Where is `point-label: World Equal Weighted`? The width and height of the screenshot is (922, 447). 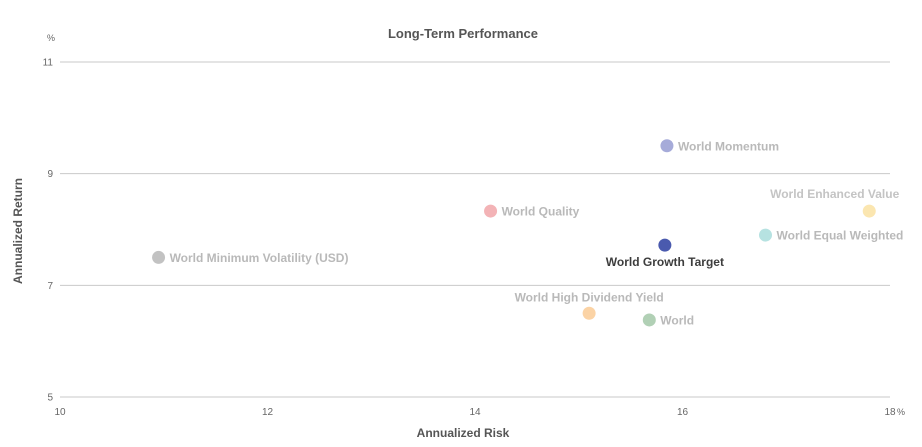 point-label: World Equal Weighted is located at coordinates (840, 236).